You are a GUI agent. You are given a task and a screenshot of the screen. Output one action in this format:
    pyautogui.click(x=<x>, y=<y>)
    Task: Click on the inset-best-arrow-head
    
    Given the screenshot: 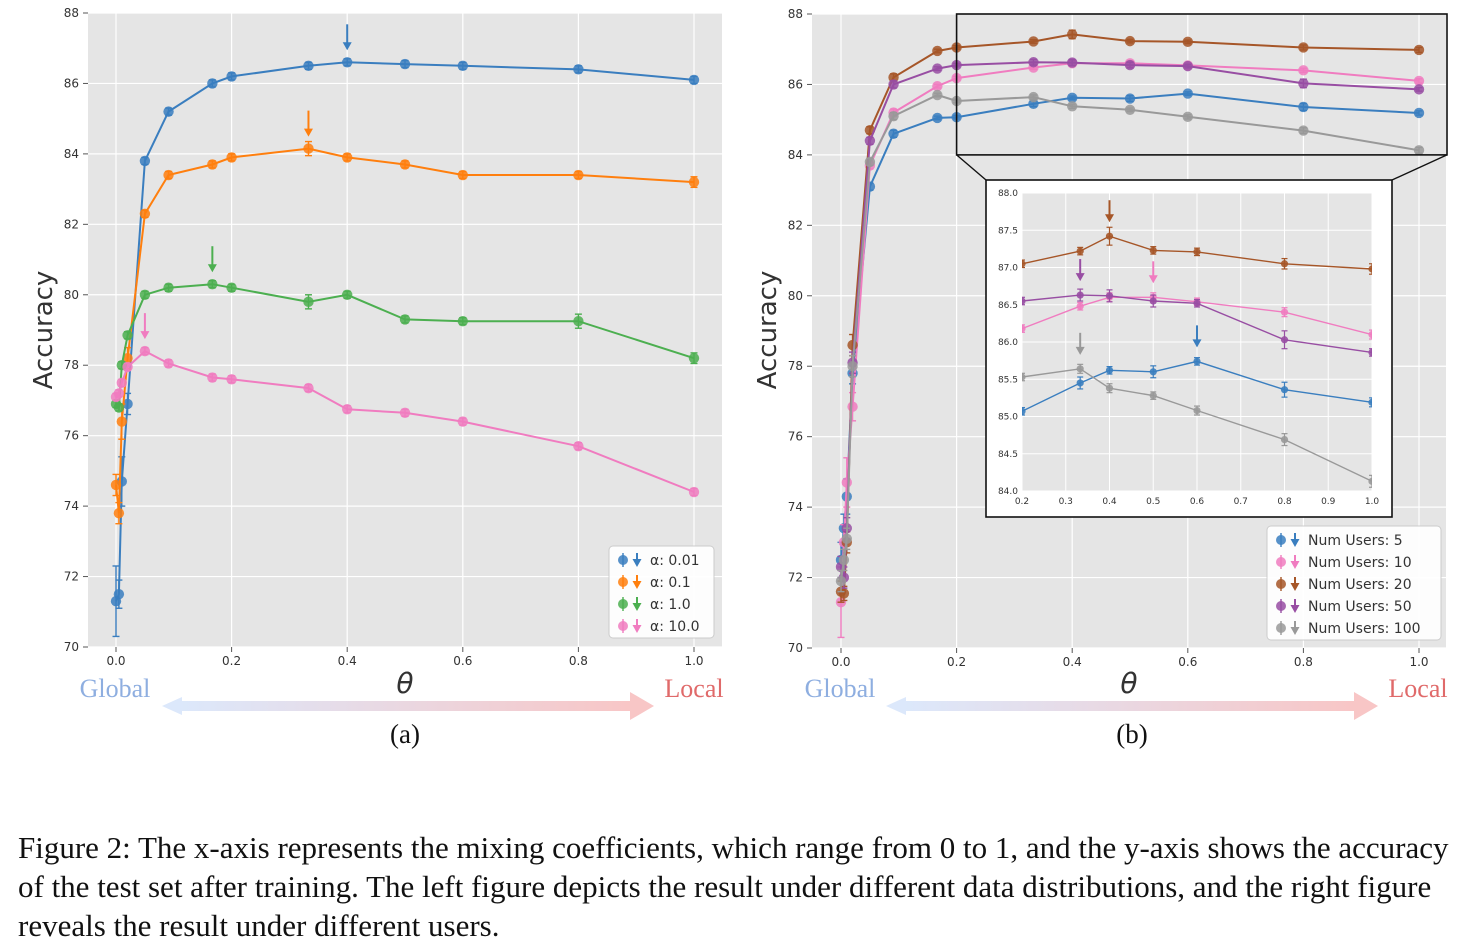 What is the action you would take?
    pyautogui.click(x=1197, y=343)
    